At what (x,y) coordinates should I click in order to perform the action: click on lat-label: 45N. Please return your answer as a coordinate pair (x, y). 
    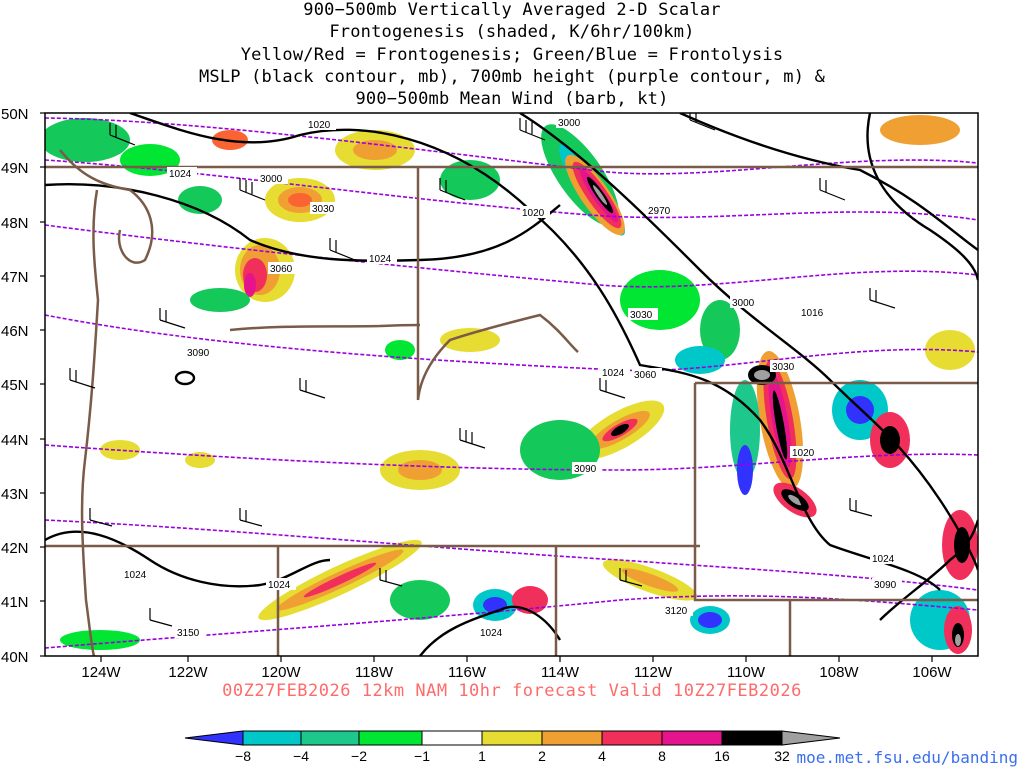
    Looking at the image, I should click on (15, 385).